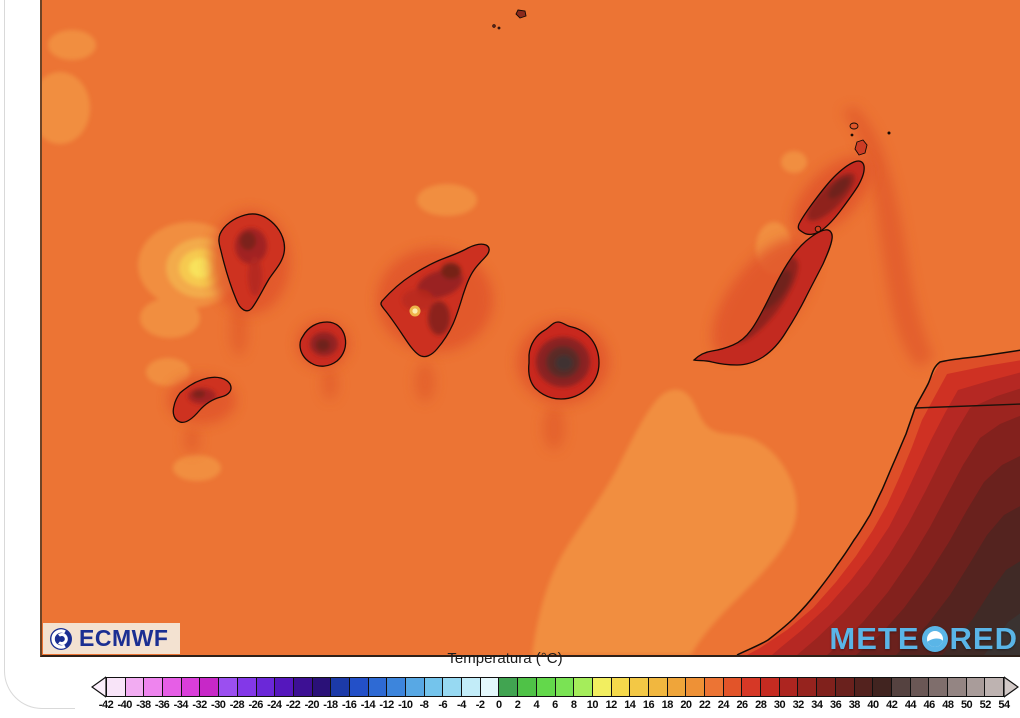  Describe the element at coordinates (854, 705) in the screenshot. I see `colorbar-tick: 38` at that location.